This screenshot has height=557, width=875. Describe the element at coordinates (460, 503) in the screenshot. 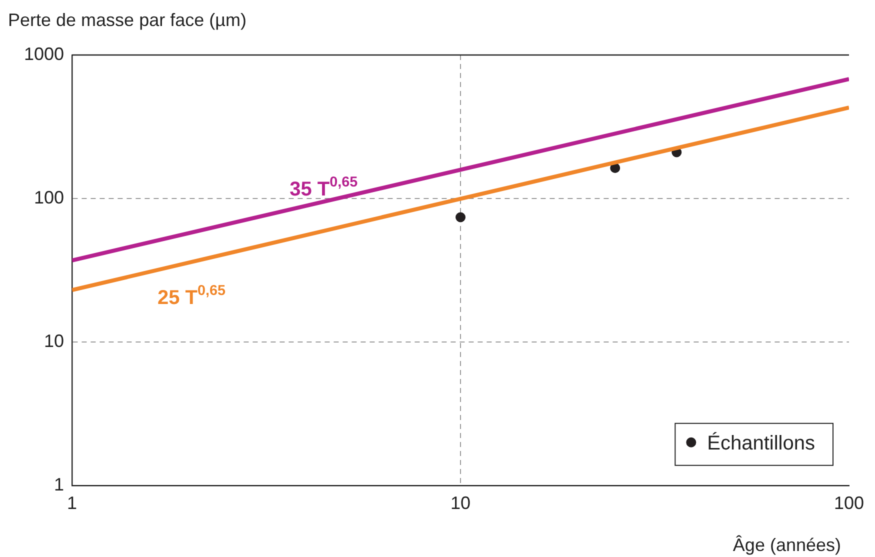

I see `x-tick-label: 10` at that location.